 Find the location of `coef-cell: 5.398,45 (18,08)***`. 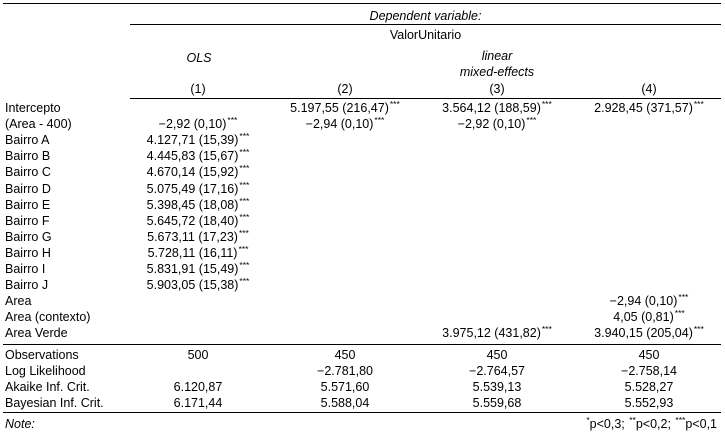

coef-cell: 5.398,45 (18,08)*** is located at coordinates (198, 204).